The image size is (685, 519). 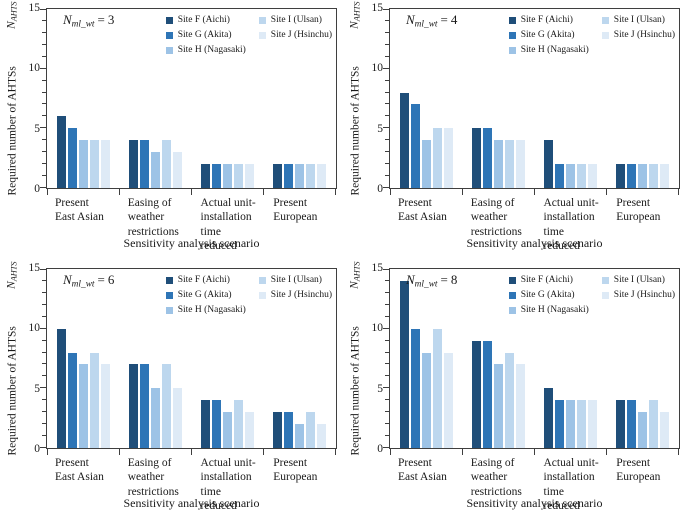 I want to click on legend-label: Site J (Hsinchu), so click(x=301, y=35).